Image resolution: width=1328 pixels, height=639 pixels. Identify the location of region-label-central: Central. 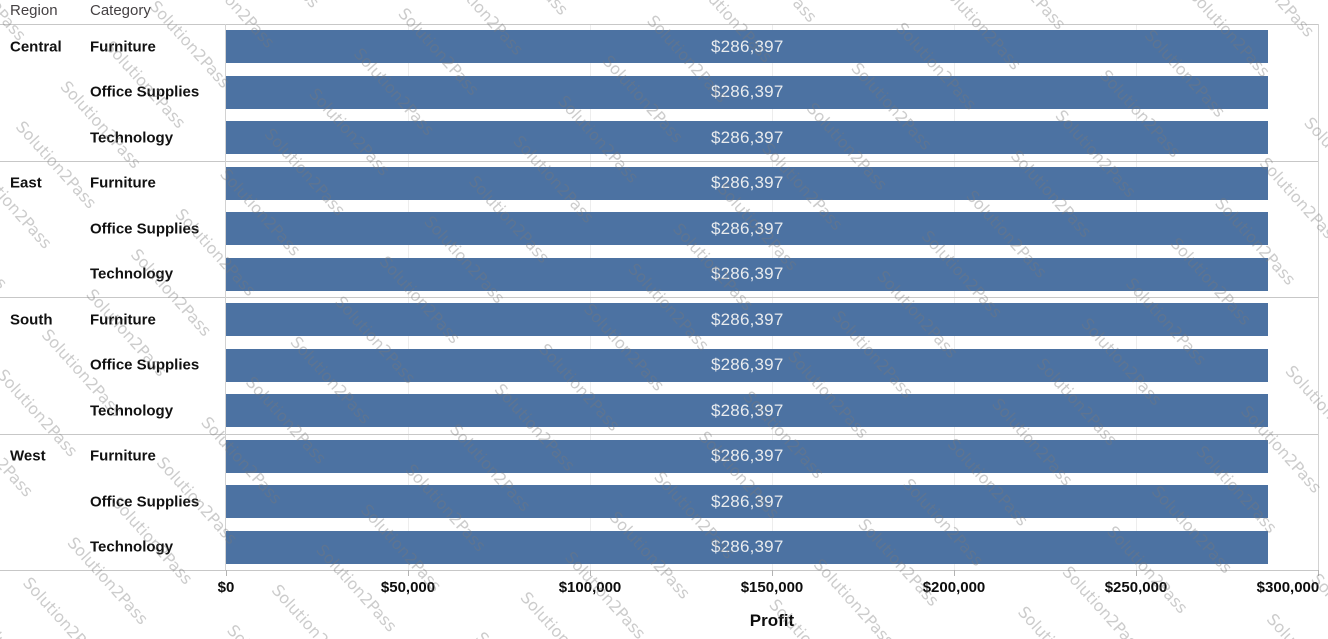
(36, 47).